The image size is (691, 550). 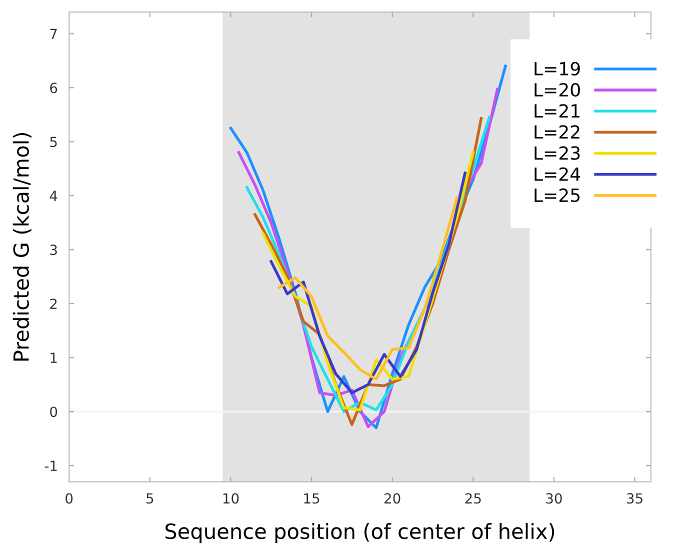 I want to click on legend-label: L=19, so click(x=557, y=69).